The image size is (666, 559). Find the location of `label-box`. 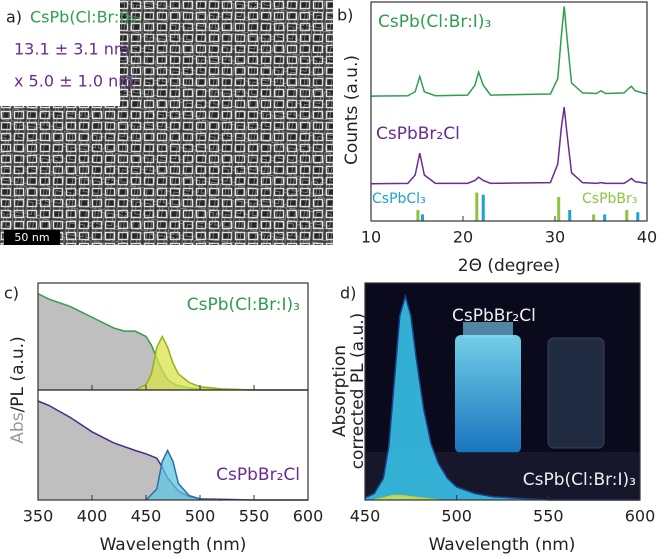

label-box is located at coordinates (60, 53).